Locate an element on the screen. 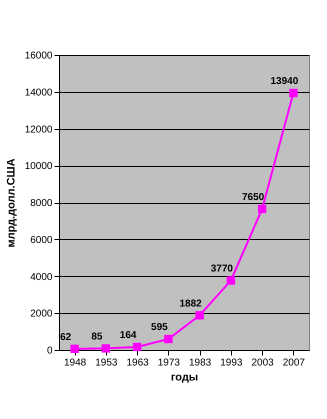 Image resolution: width=327 pixels, height=419 pixels. data-label: 595 is located at coordinates (159, 328).